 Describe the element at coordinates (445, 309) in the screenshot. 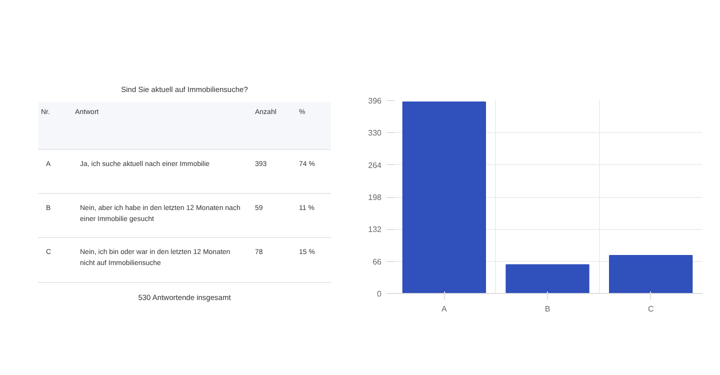

I see `x-tick-label: A` at that location.